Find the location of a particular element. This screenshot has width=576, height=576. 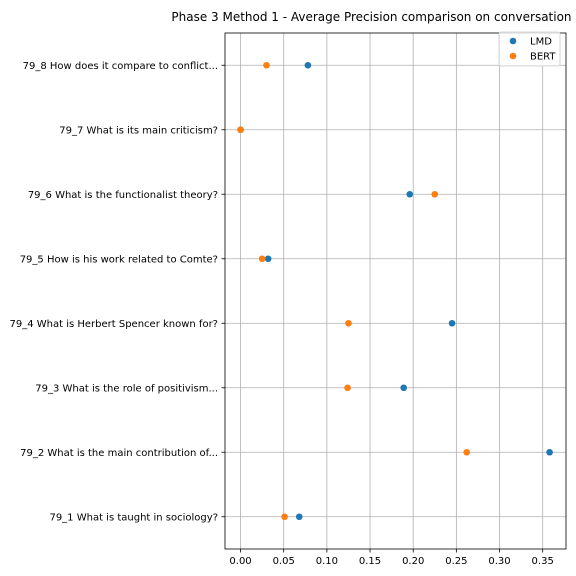

x-tick-label: 0.05 is located at coordinates (284, 561).